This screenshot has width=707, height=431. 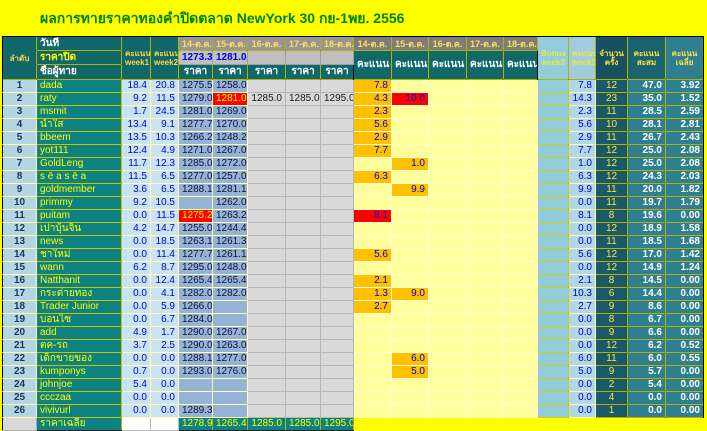 I want to click on score-cell: 9.9, so click(x=410, y=190).